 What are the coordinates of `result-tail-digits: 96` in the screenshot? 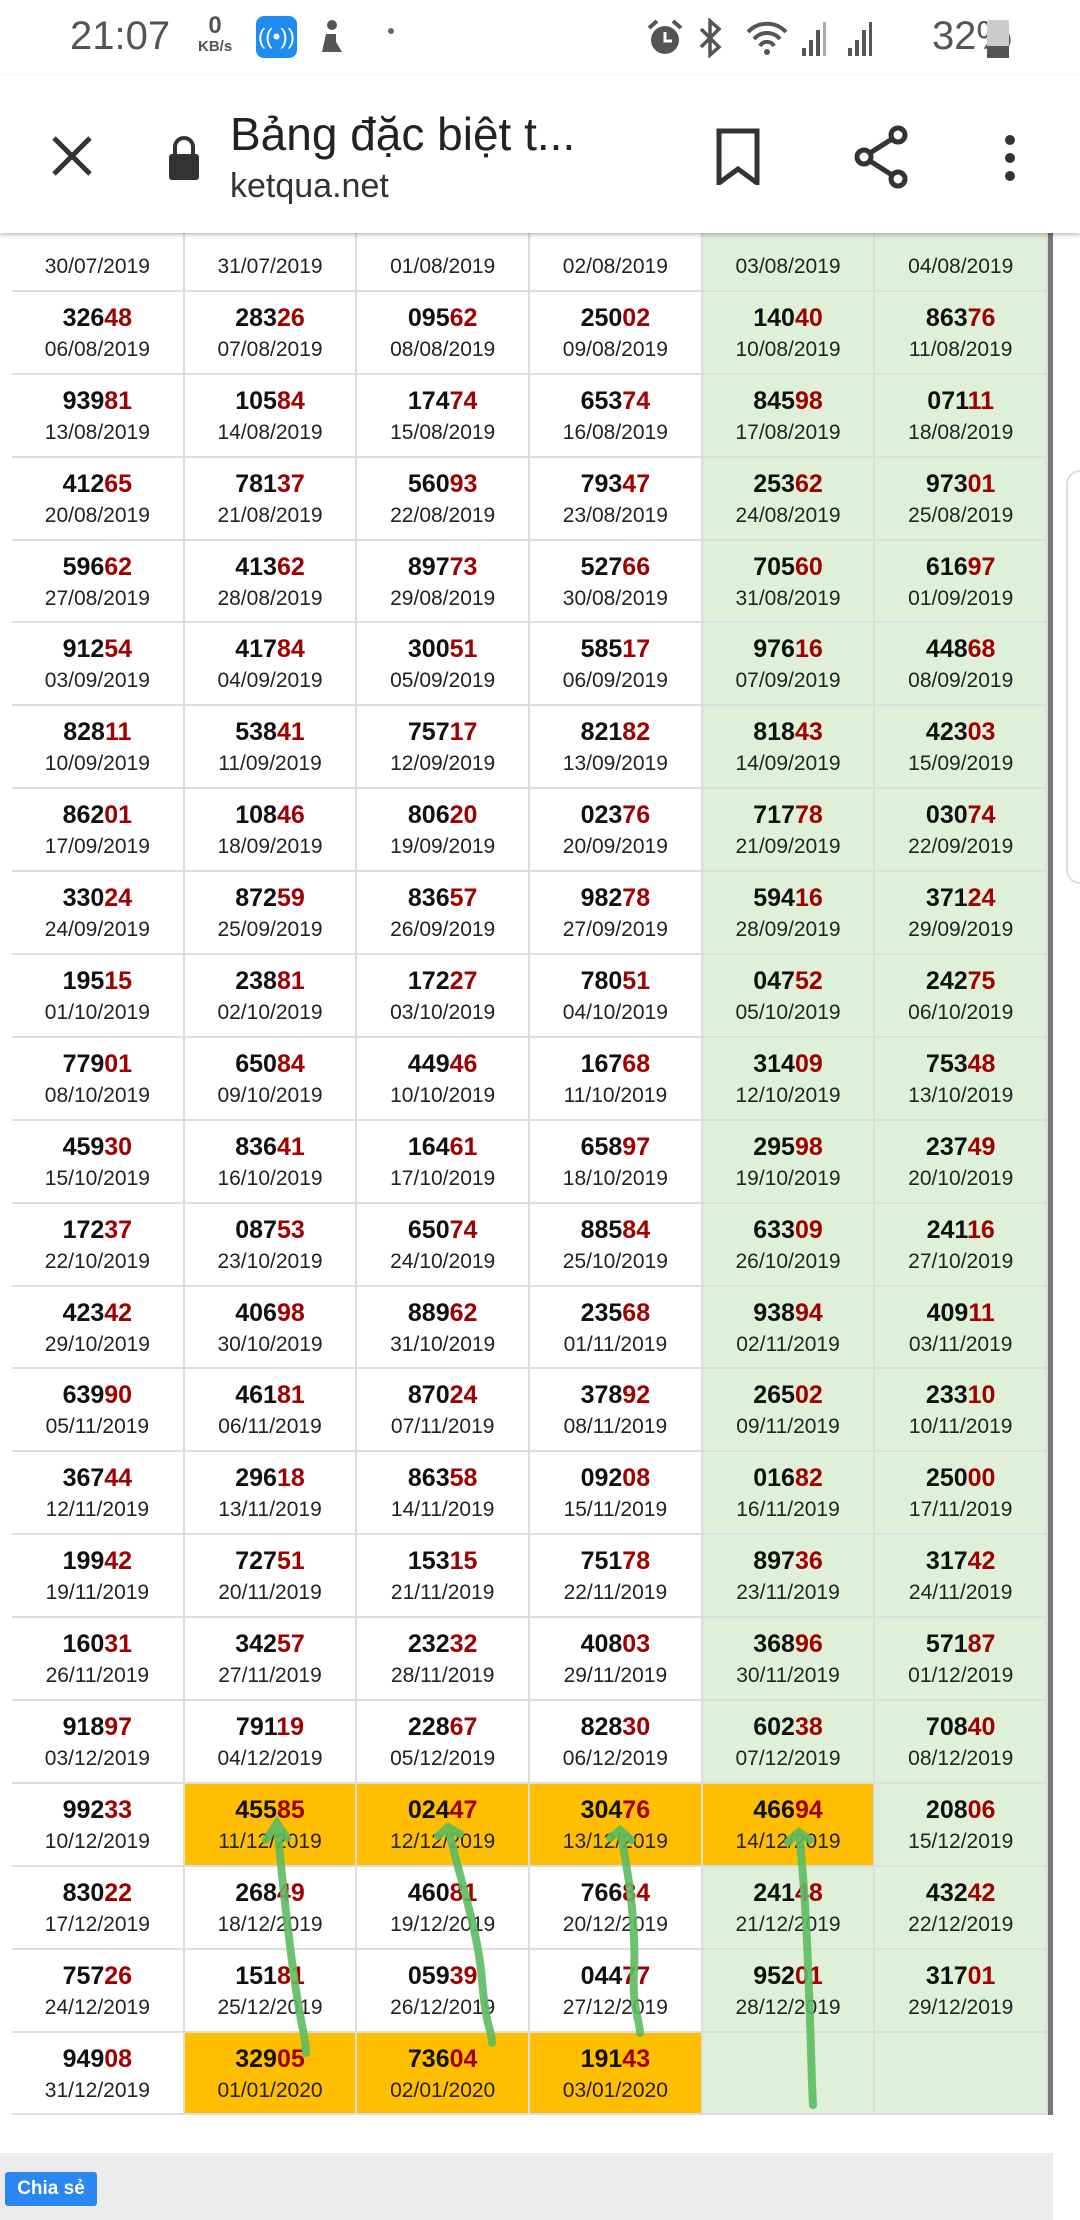 It's located at (808, 1644).